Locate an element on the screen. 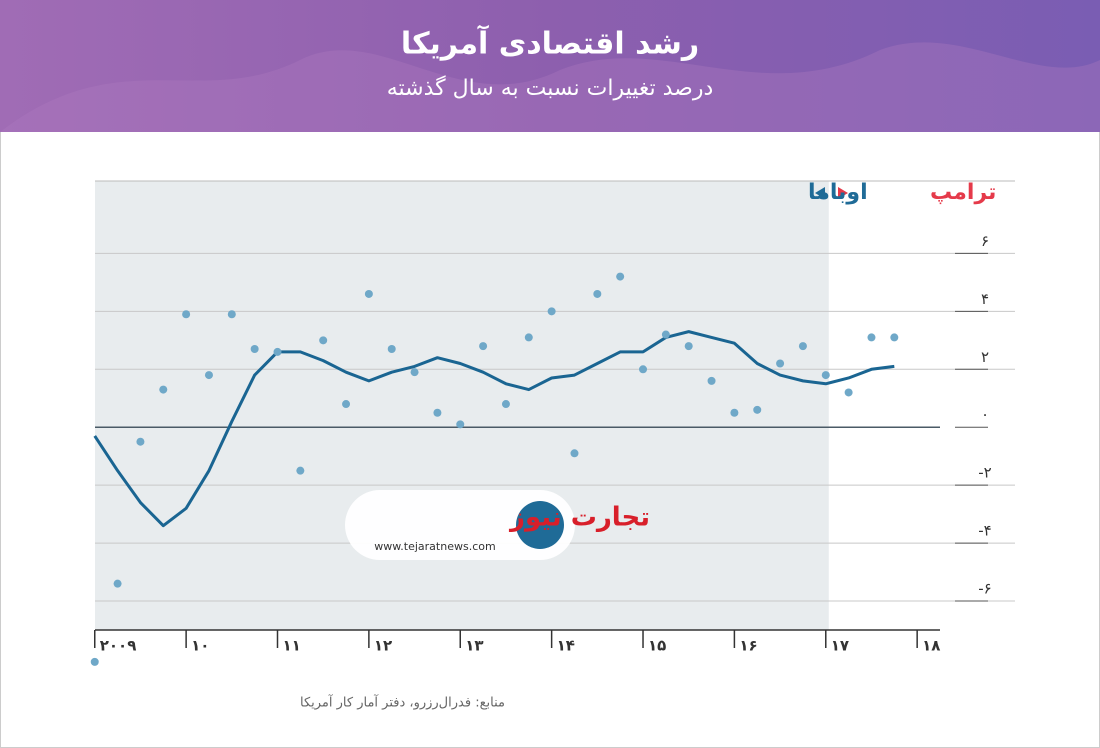 The height and width of the screenshot is (748, 1100). x-tick-label: ۱۱ is located at coordinates (292, 646).